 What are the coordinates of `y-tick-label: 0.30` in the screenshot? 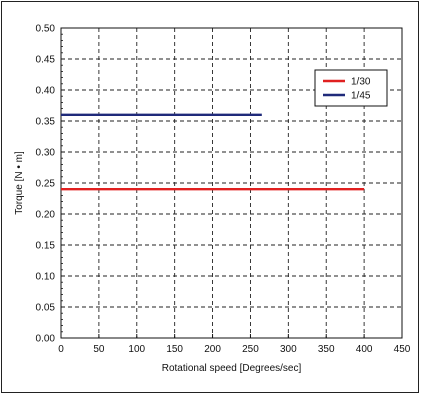 It's located at (46, 153).